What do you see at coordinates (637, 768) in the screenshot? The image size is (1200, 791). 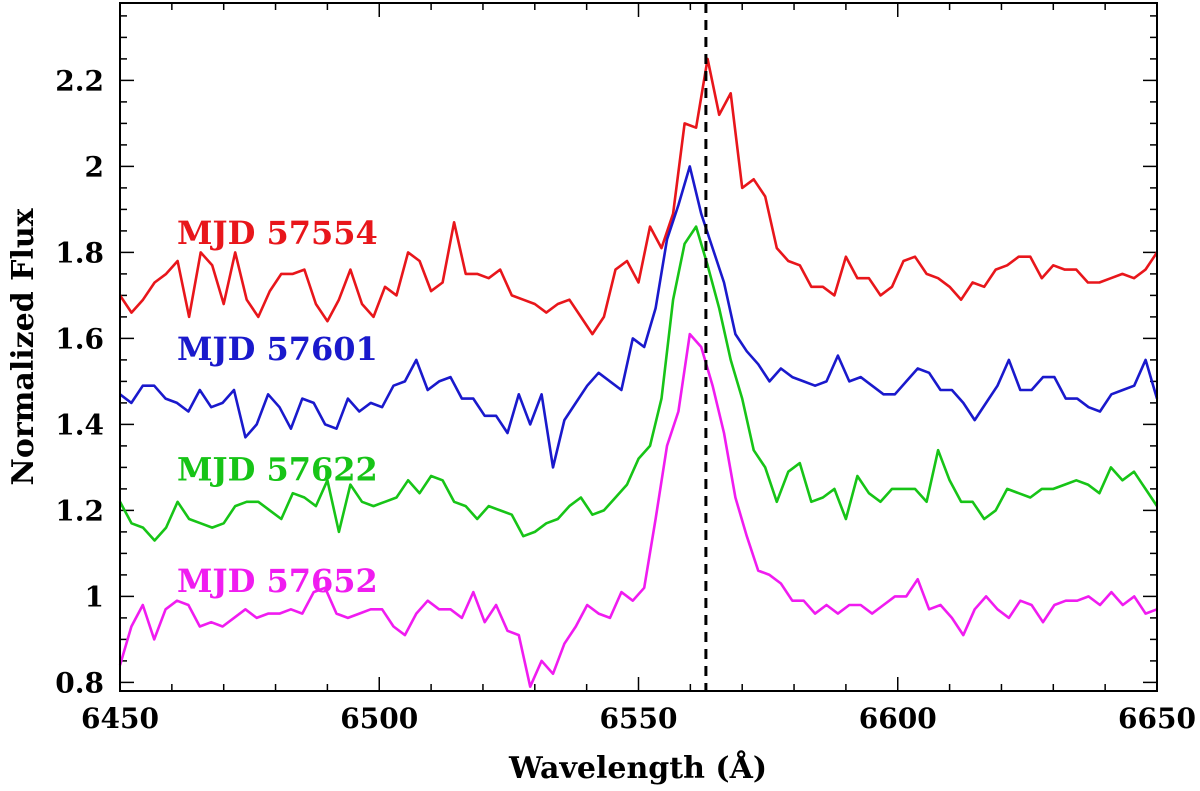 I see `x-axis-title: Wavelength (Å)` at bounding box center [637, 768].